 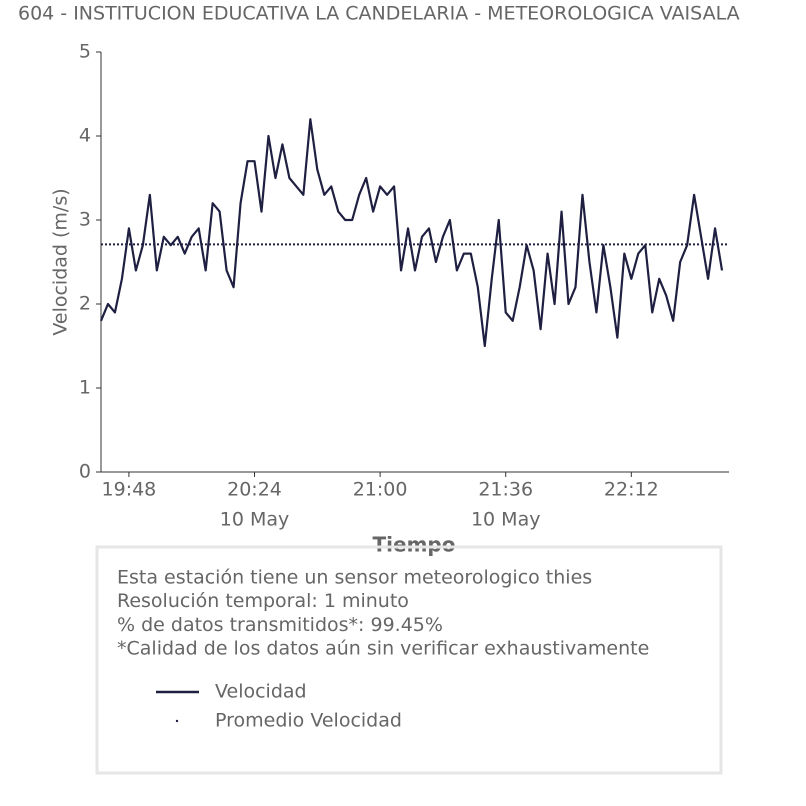 What do you see at coordinates (380, 490) in the screenshot?
I see `x-tick-label: 21:00` at bounding box center [380, 490].